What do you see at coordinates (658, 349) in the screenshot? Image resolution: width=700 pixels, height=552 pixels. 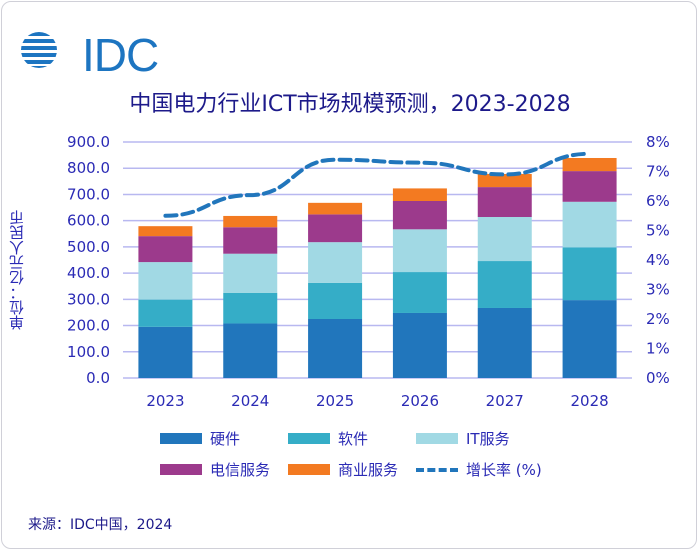 I see `y2-tick-label: 1%` at bounding box center [658, 349].